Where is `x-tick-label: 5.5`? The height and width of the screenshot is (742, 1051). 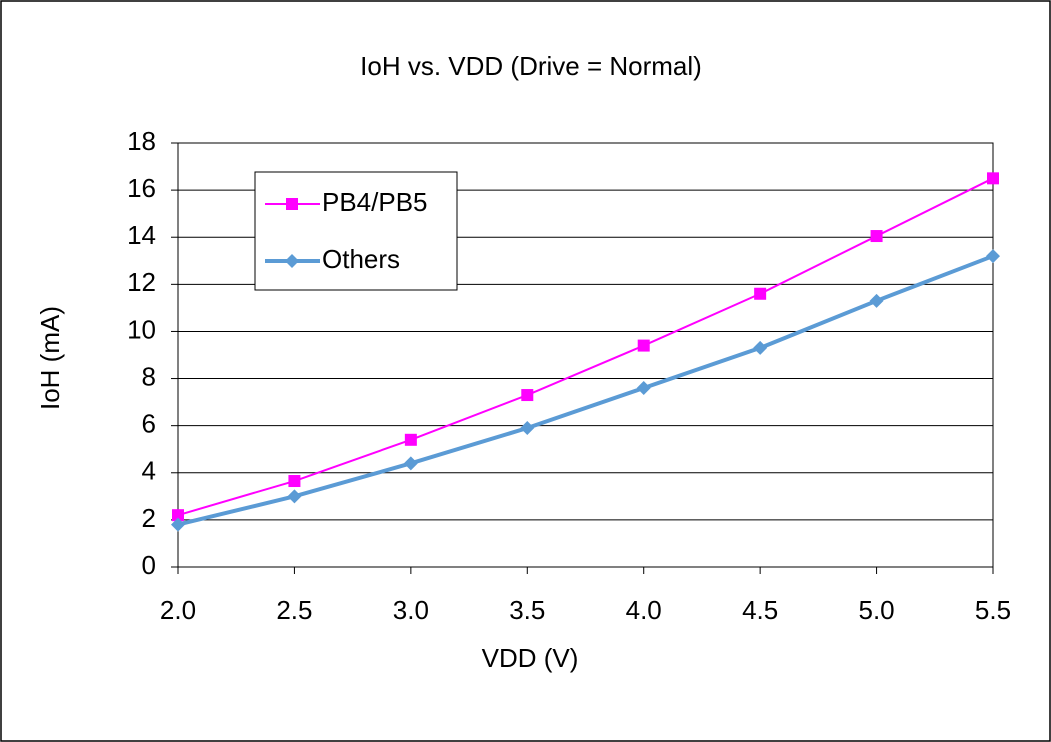 x-tick-label: 5.5 is located at coordinates (993, 610).